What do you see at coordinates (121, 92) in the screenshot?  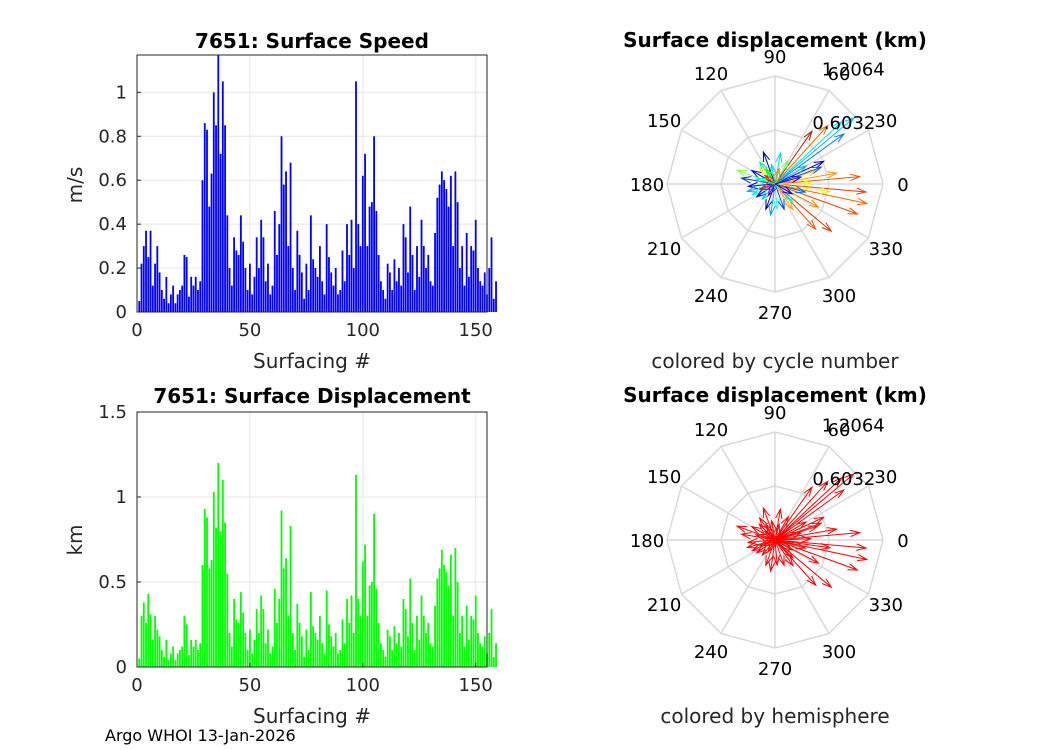 I see `y-tick-label: 1` at bounding box center [121, 92].